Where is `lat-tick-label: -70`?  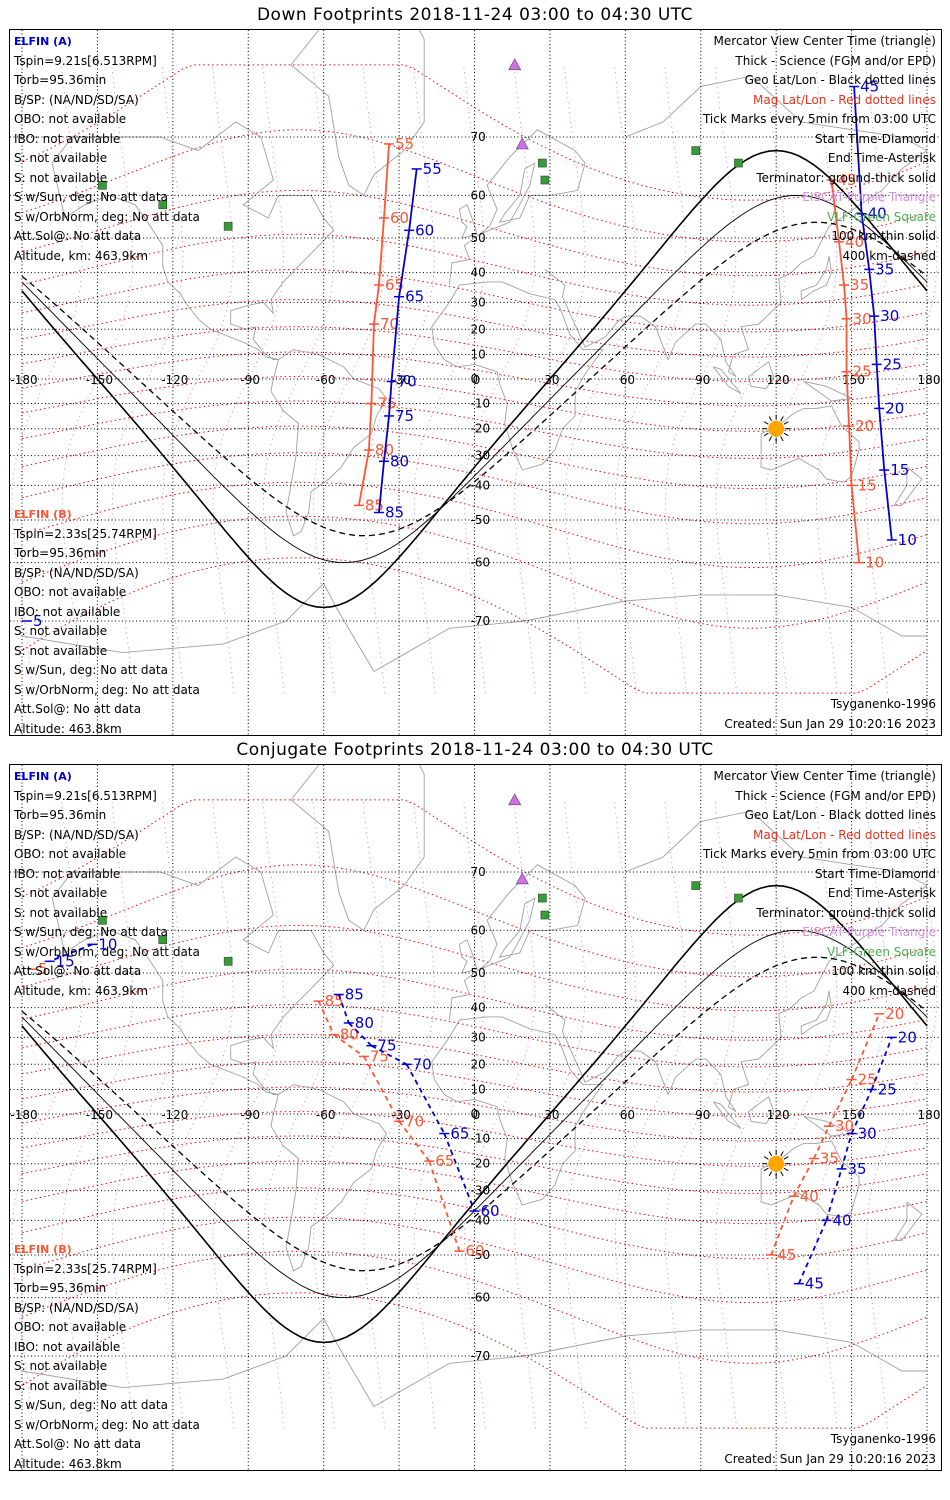
lat-tick-label: -70 is located at coordinates (481, 1356).